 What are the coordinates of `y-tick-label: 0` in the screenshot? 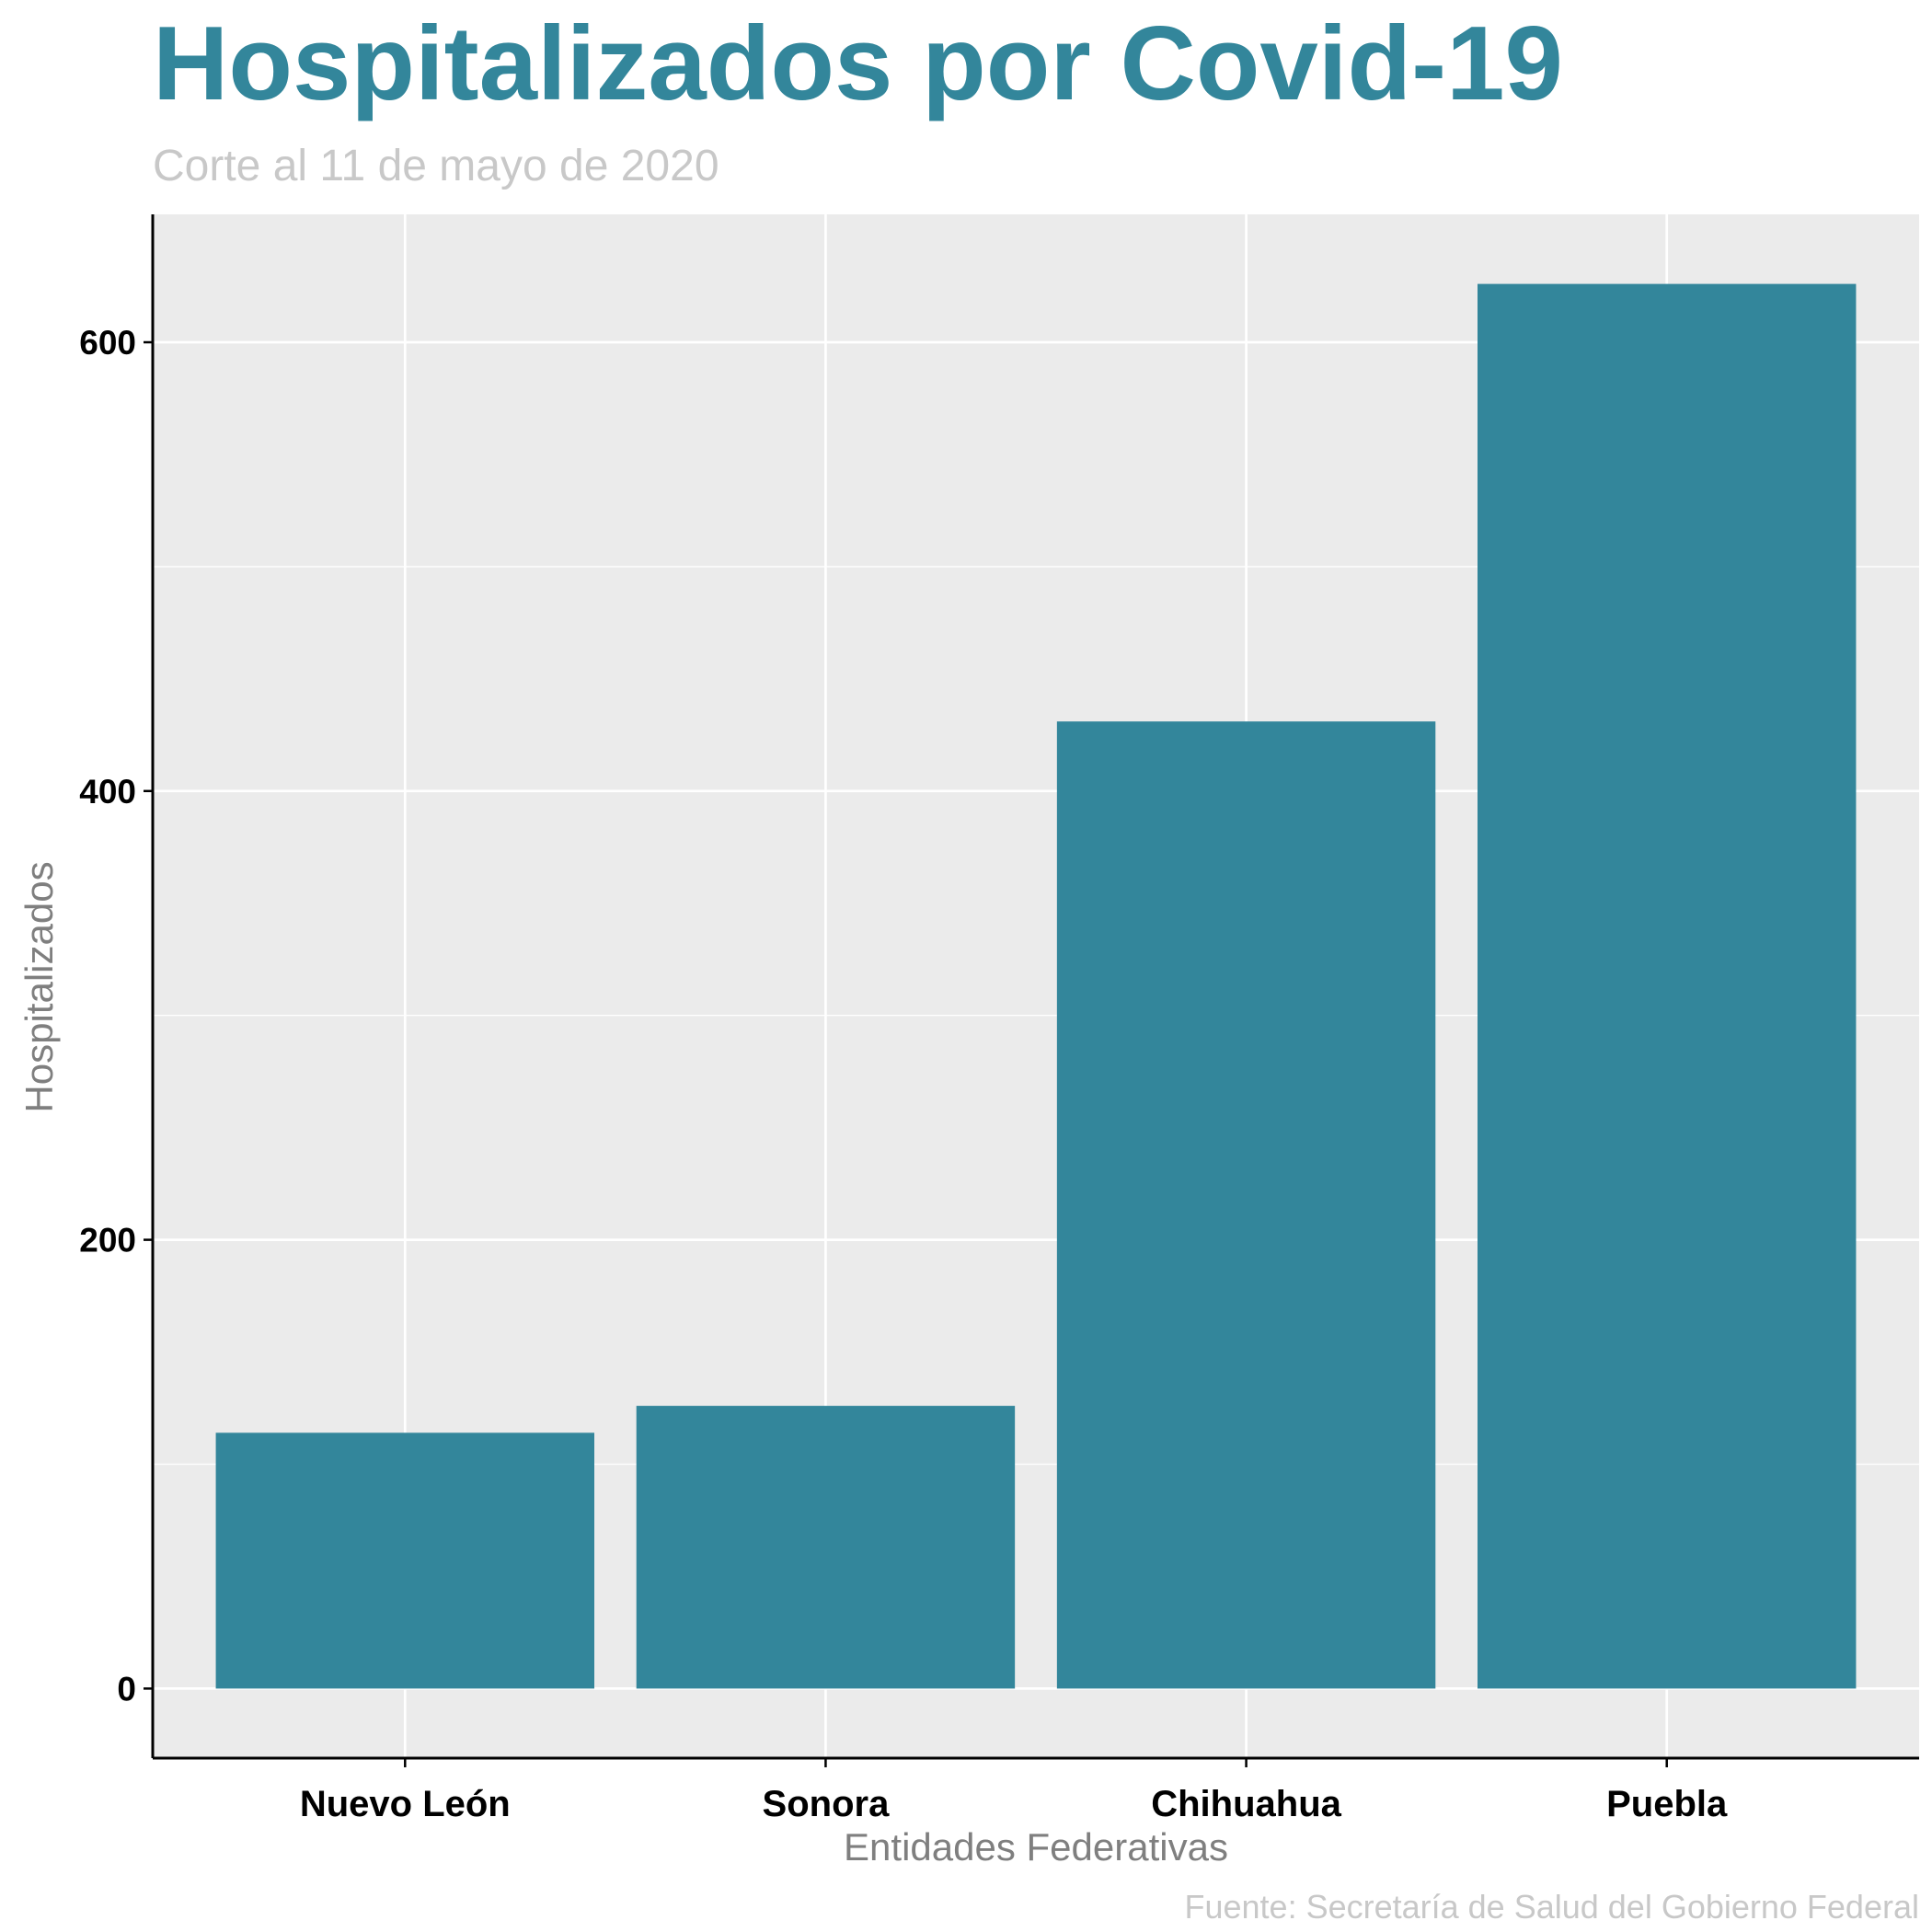 It's located at (126, 1689).